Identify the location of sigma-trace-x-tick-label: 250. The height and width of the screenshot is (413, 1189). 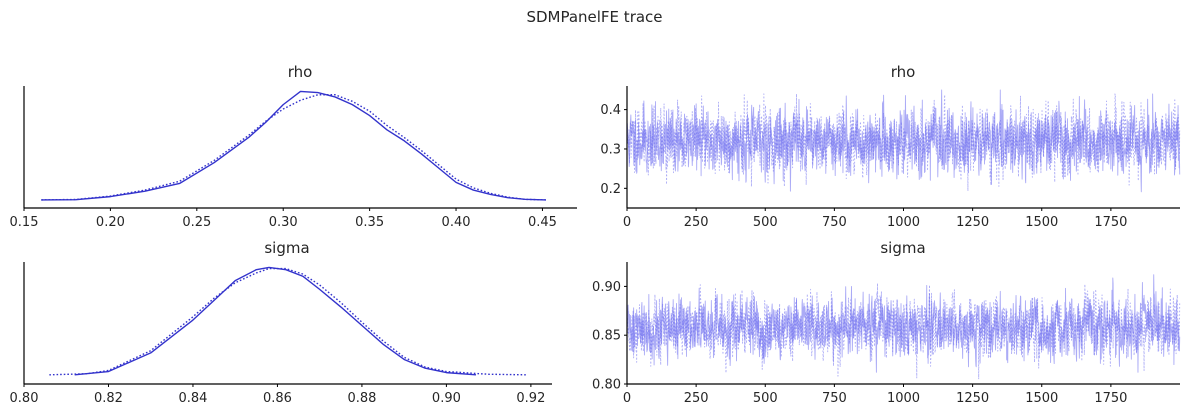
(696, 398).